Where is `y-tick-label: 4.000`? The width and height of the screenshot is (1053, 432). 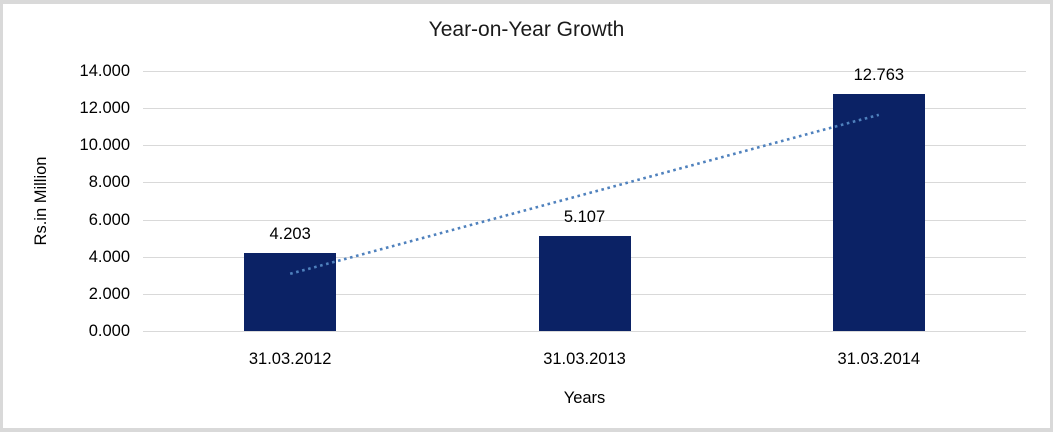 y-tick-label: 4.000 is located at coordinates (109, 256).